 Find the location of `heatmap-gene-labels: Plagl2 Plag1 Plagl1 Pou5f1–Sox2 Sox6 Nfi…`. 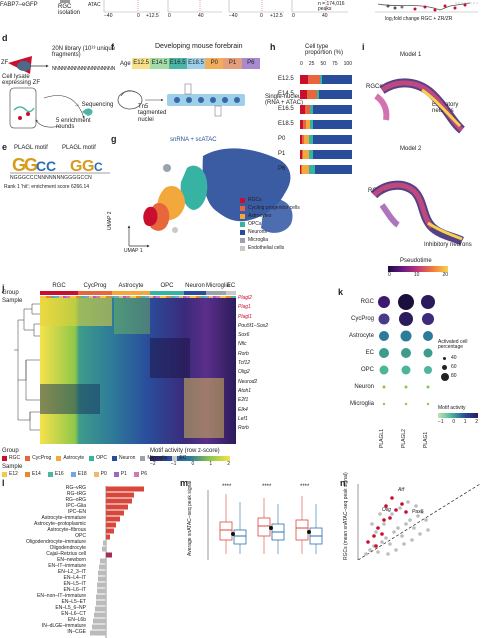

heatmap-gene-labels: Plagl2 Plag1 Plagl1 Pou5f1–Sox2 Sox6 Nfi… is located at coordinates (253, 365).